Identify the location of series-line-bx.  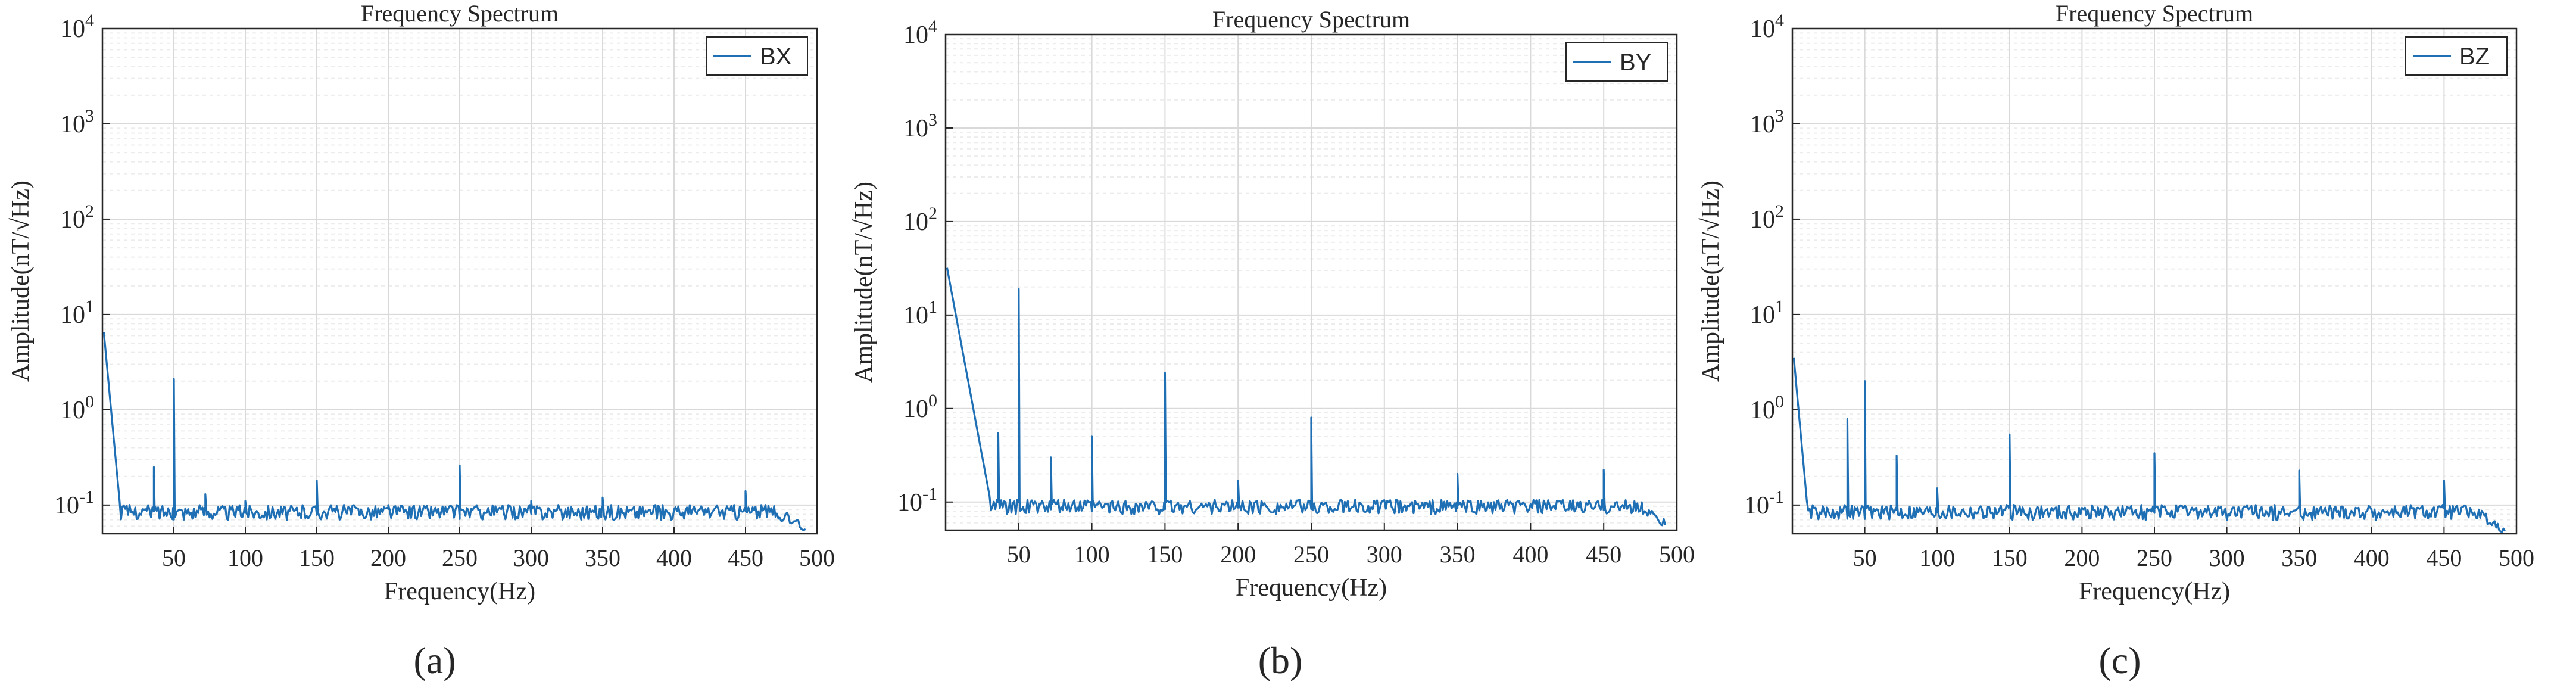
(454, 431).